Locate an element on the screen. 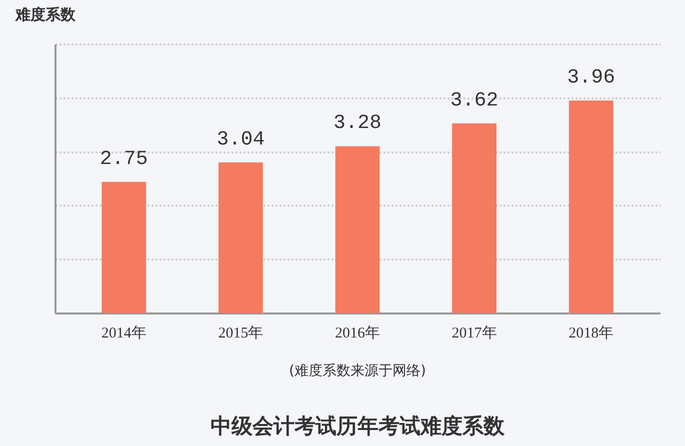 The width and height of the screenshot is (685, 446). data-label: 3.04 is located at coordinates (240, 140).